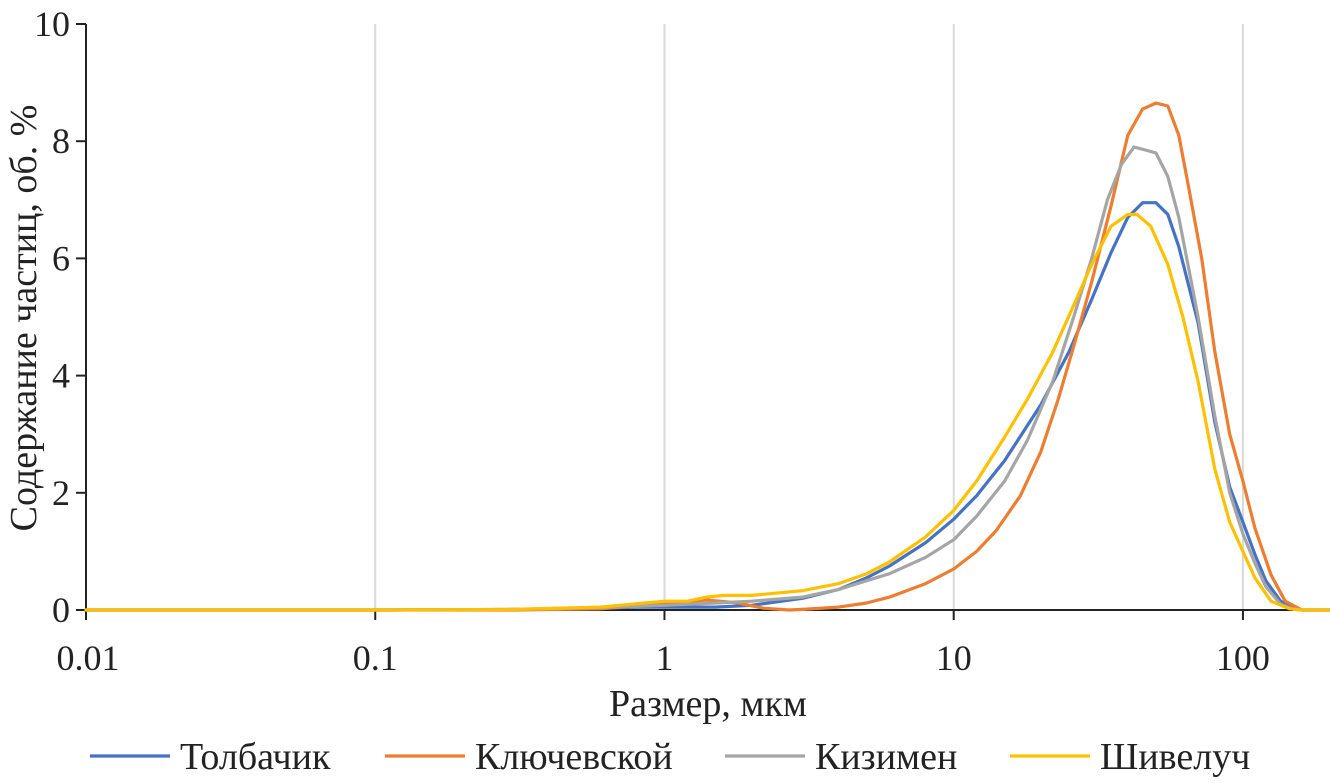 This screenshot has height=783, width=1330. What do you see at coordinates (61, 258) in the screenshot?
I see `y-tick-label: 6` at bounding box center [61, 258].